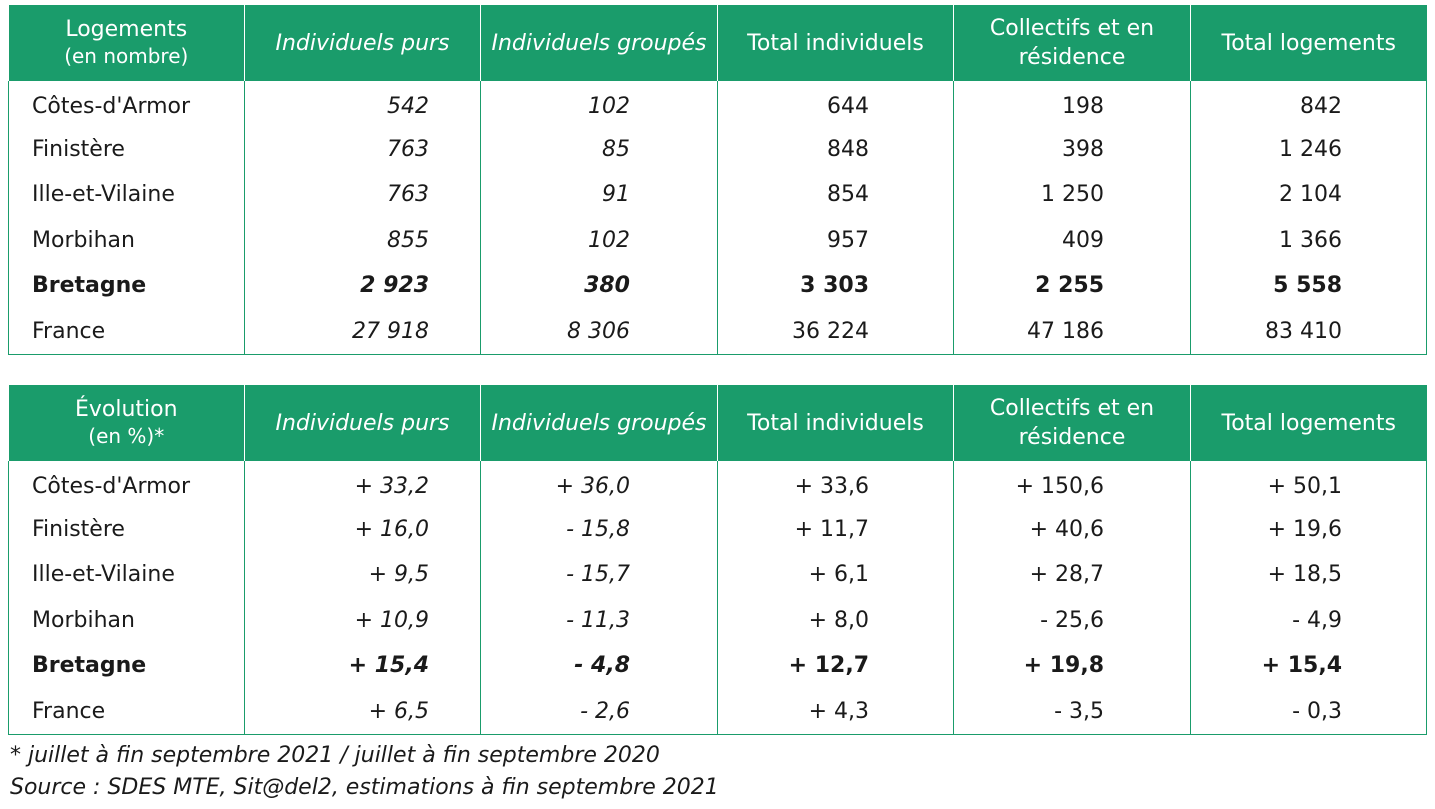 The width and height of the screenshot is (1435, 809). Describe the element at coordinates (599, 575) in the screenshot. I see `cell-value: - 15,7` at that location.